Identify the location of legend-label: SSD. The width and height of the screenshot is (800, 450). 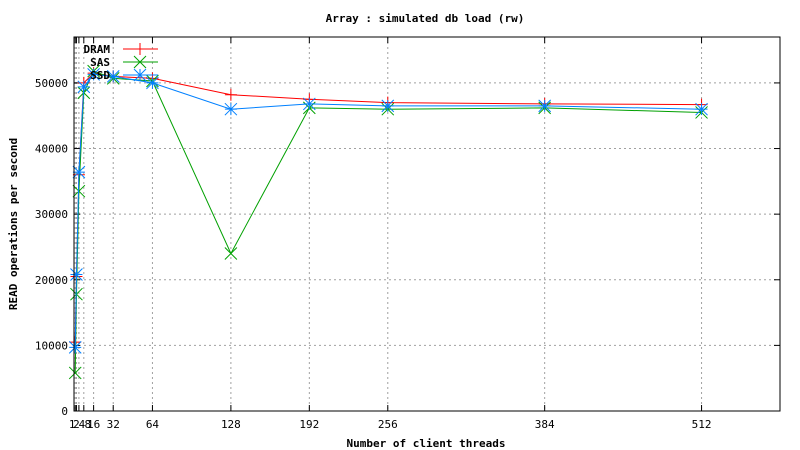
(100, 75).